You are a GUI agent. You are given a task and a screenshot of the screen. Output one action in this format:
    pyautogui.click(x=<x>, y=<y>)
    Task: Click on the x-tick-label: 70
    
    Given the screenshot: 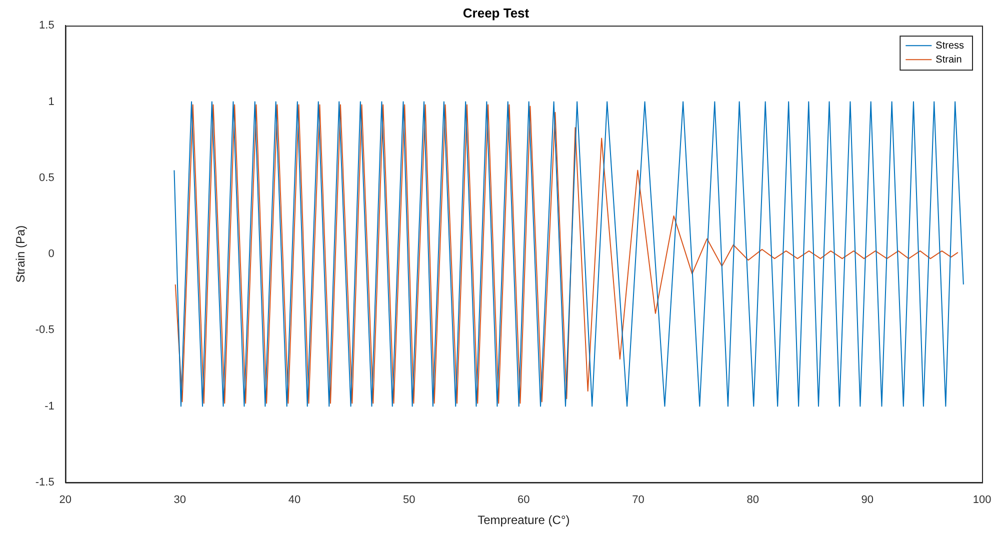 What is the action you would take?
    pyautogui.click(x=638, y=500)
    